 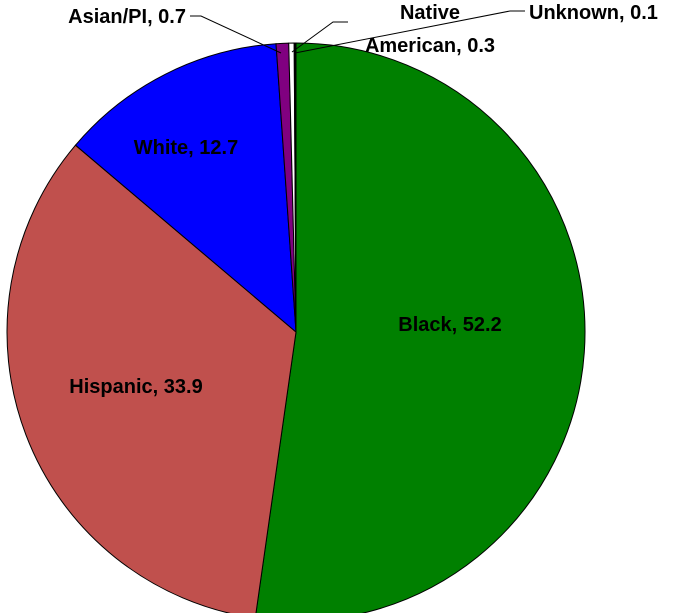 What do you see at coordinates (319, 37) in the screenshot?
I see `leader-line-native-american` at bounding box center [319, 37].